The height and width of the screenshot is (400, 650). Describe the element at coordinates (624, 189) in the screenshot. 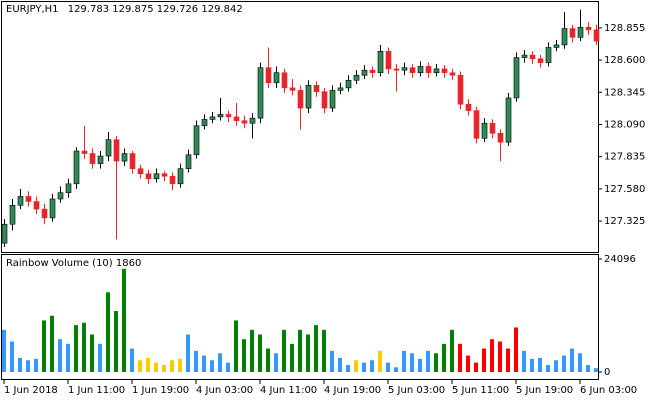

I see `y-tick-label: 127.580` at that location.